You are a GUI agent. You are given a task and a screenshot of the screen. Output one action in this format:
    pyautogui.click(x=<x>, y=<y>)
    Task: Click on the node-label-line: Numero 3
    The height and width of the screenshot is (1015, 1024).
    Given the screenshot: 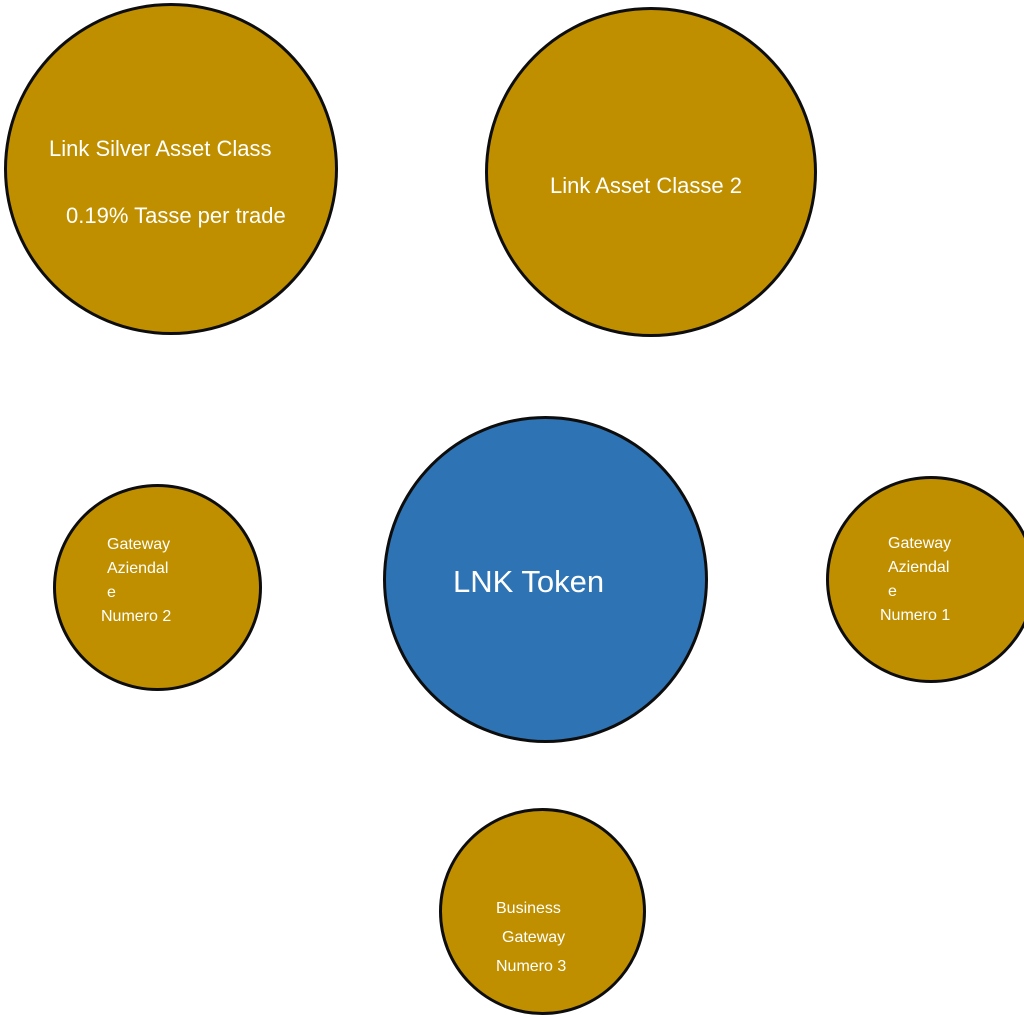 What is the action you would take?
    pyautogui.click(x=531, y=966)
    